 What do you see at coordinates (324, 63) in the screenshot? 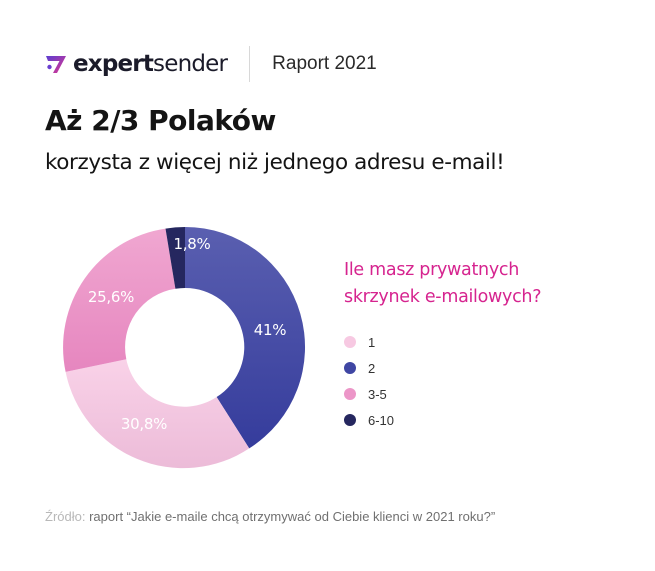
I see `report-label: Raport 2021` at bounding box center [324, 63].